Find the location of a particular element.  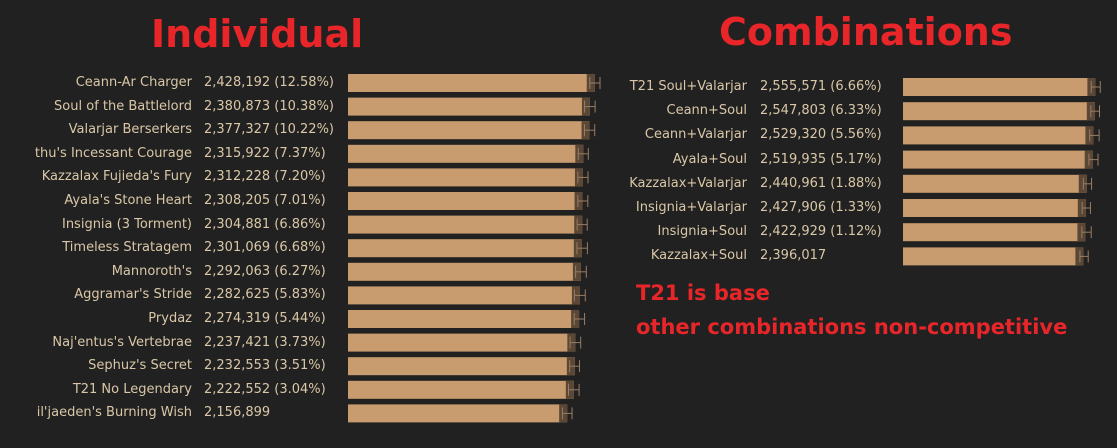

combinations-category-label: Ayala+Soul is located at coordinates (710, 160).